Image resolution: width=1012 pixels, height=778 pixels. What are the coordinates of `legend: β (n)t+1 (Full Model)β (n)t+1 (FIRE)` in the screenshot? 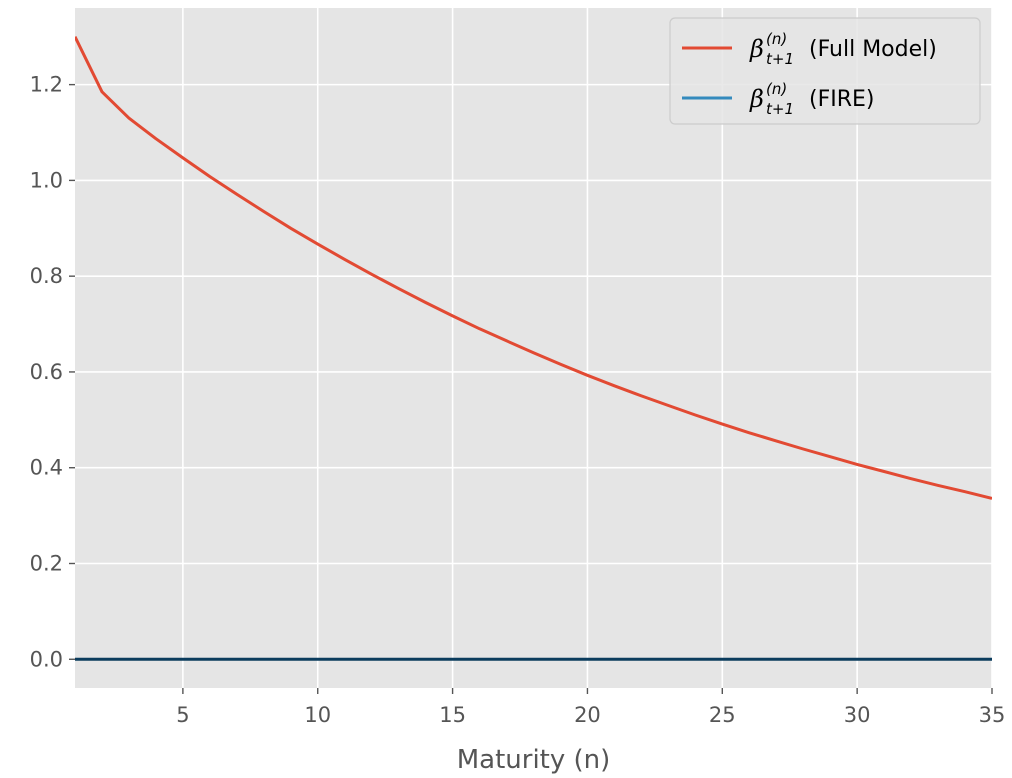 It's located at (825, 71).